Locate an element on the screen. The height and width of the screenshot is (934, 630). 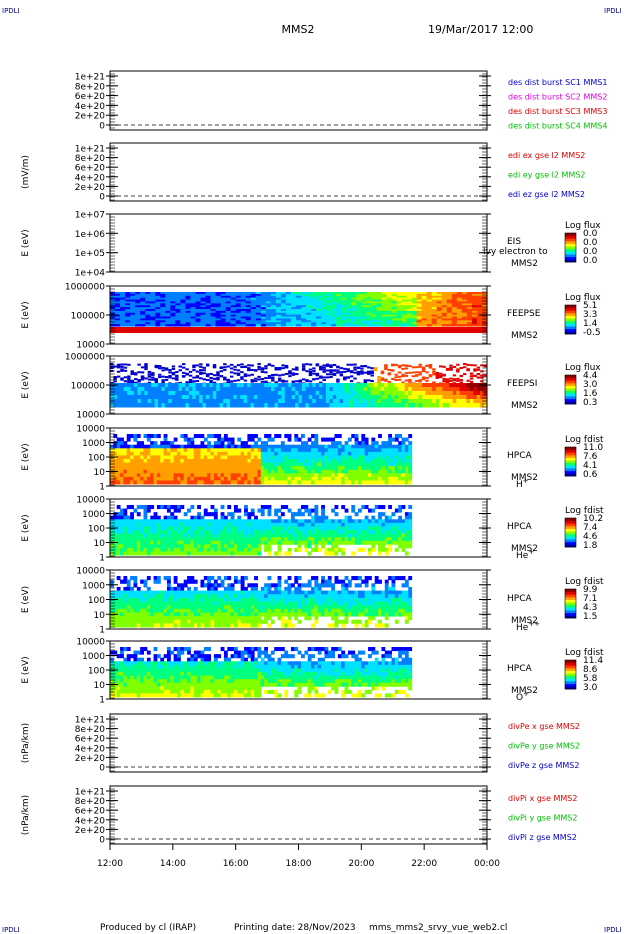
corner-label-top-left: IPDLI is located at coordinates (11, 11).